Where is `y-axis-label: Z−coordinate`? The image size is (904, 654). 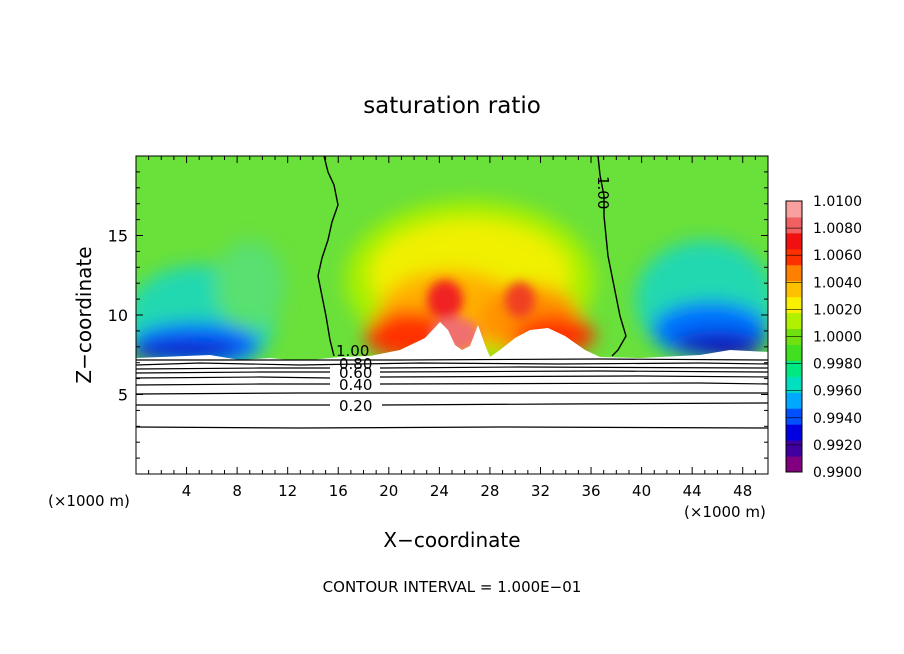
y-axis-label: Z−coordinate is located at coordinates (84, 314).